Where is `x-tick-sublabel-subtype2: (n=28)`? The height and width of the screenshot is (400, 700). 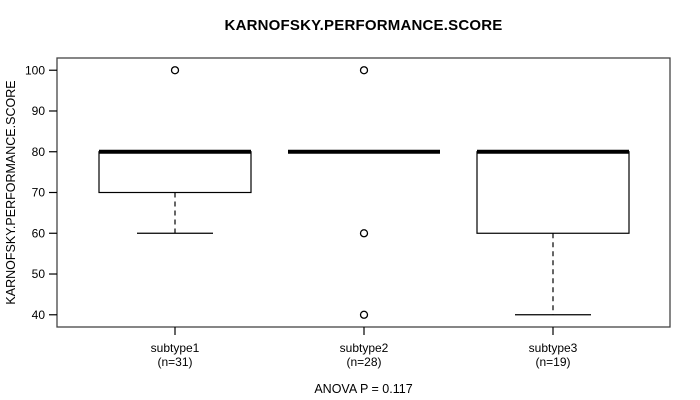
x-tick-sublabel-subtype2: (n=28) is located at coordinates (363, 362).